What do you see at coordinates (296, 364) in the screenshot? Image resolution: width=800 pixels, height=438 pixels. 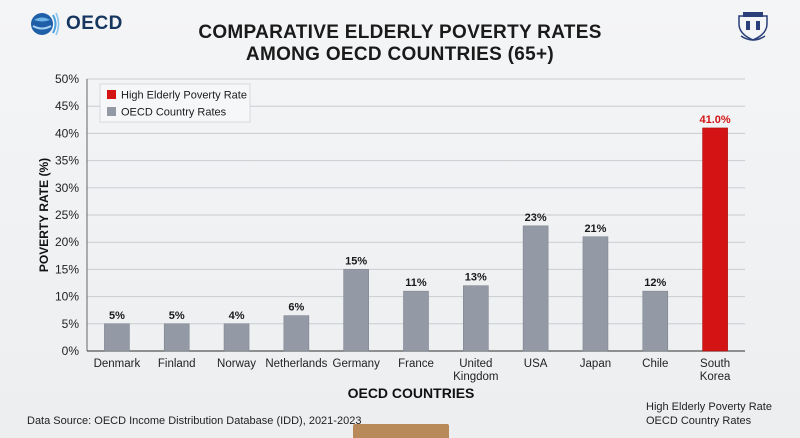 I see `x-tick-label-netherlands: Netherlands` at bounding box center [296, 364].